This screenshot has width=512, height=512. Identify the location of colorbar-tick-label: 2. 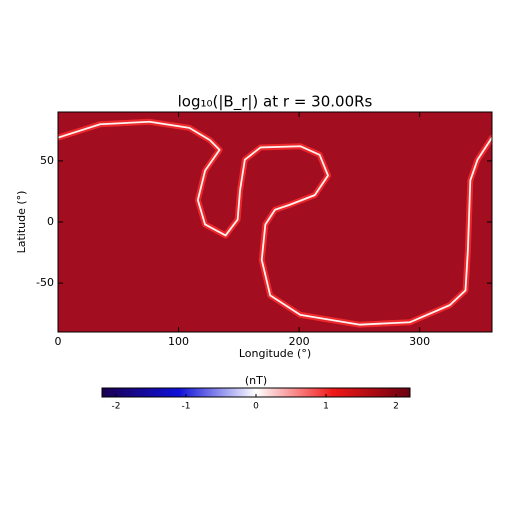
(396, 407).